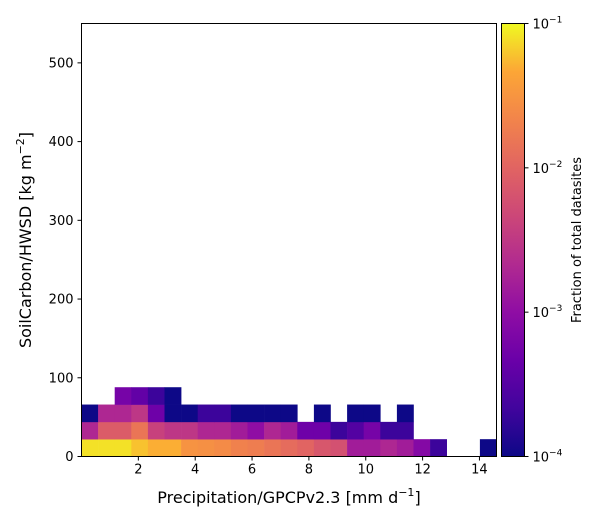 This screenshot has height=525, width=600. I want to click on y-tick-label: 400, so click(61, 142).